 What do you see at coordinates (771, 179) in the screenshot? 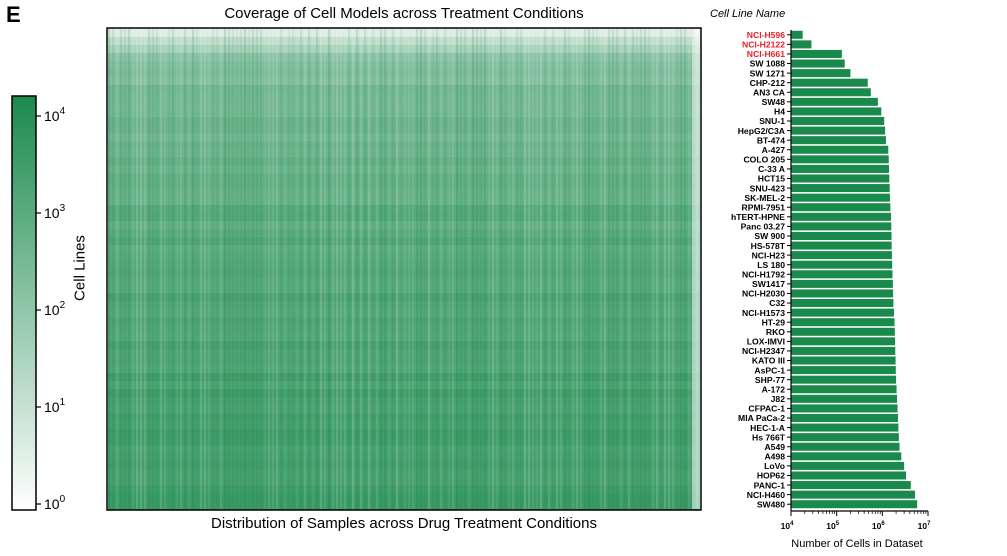
I see `y-tick-label: HCT15` at bounding box center [771, 179].